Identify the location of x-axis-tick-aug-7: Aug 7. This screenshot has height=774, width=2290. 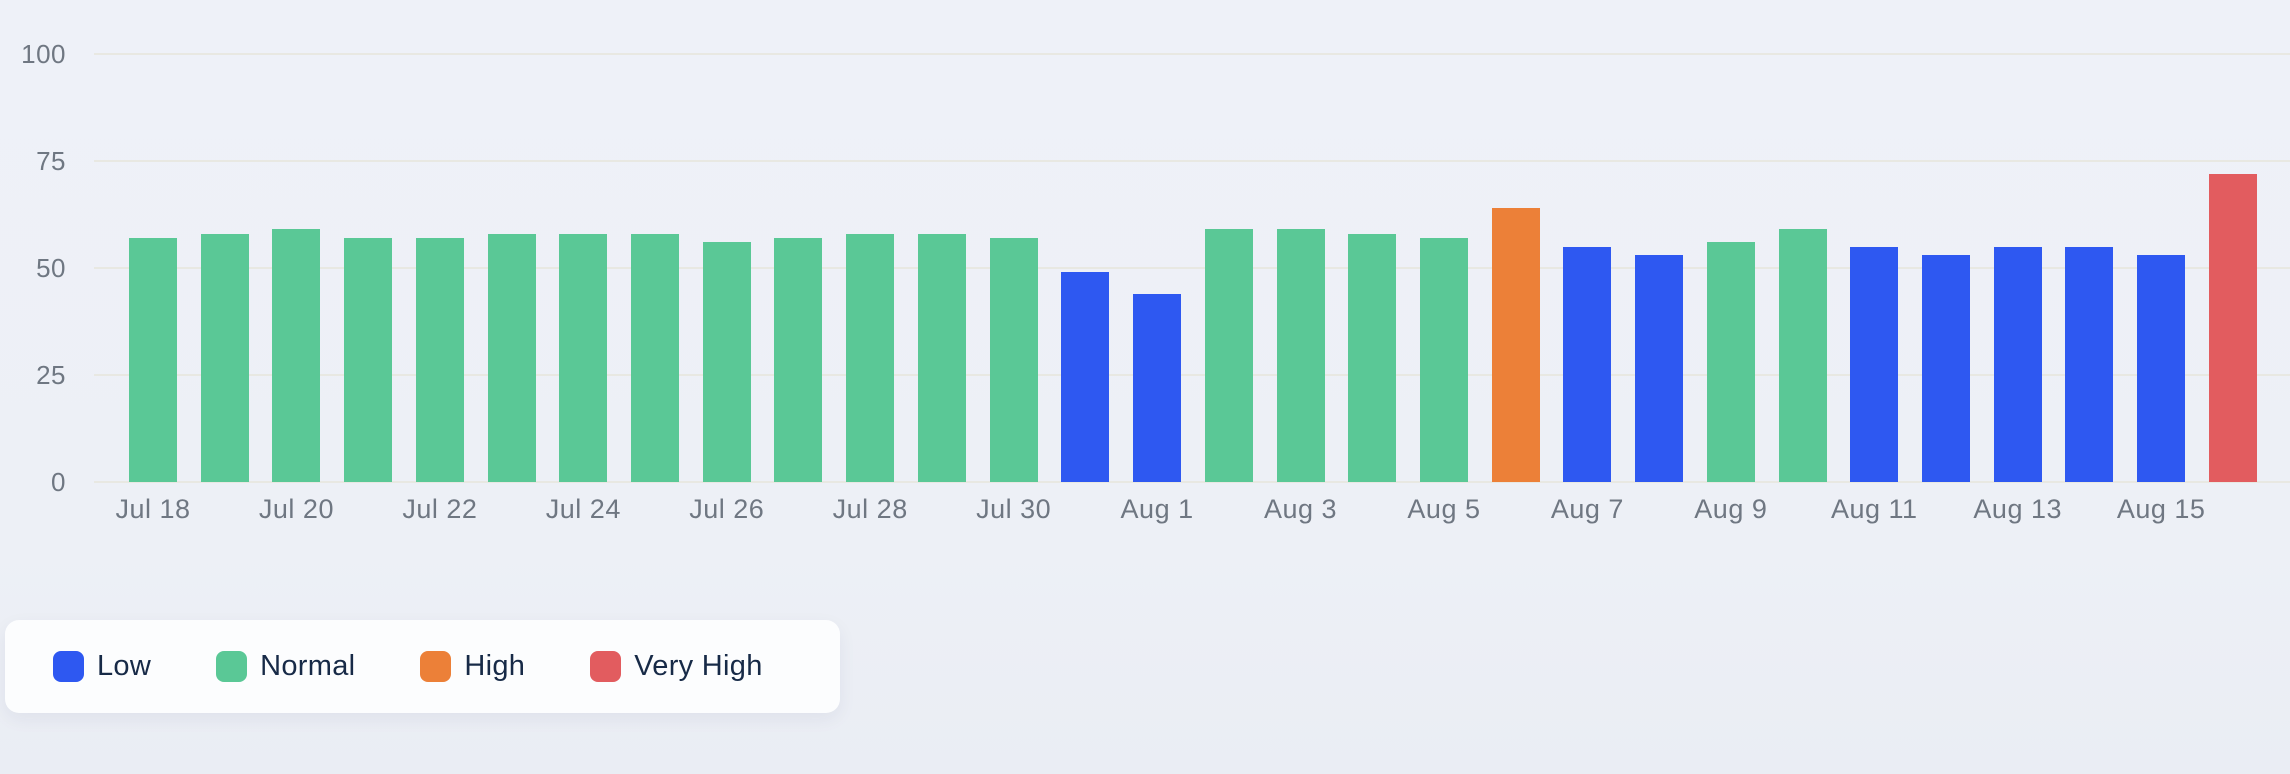
(1587, 509).